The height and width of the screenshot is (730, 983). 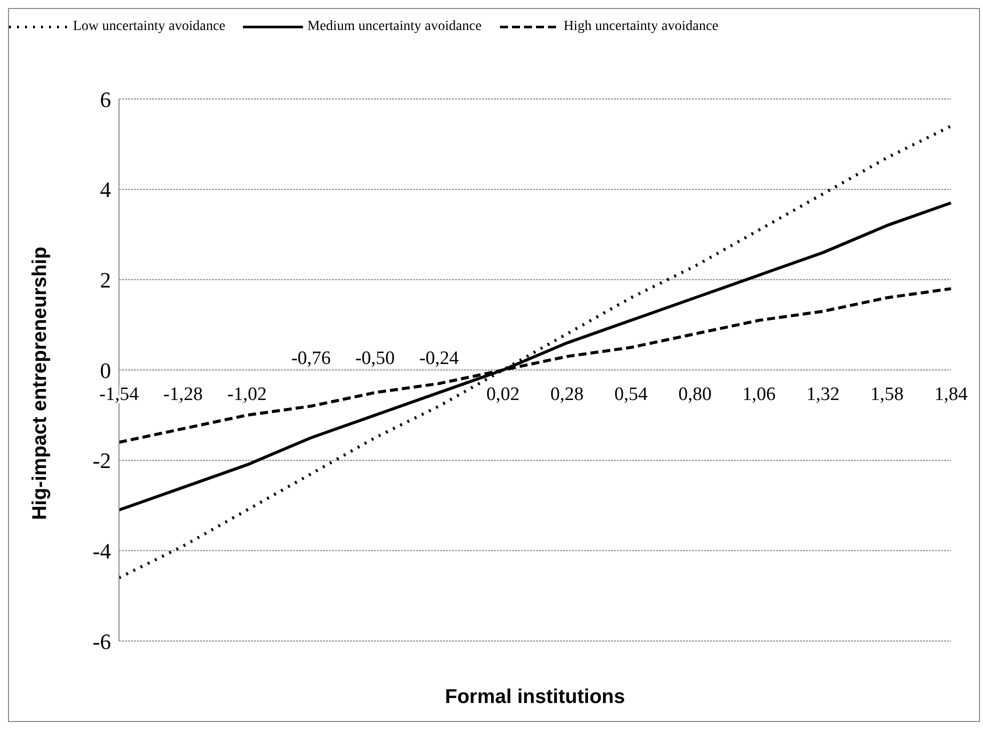 What do you see at coordinates (439, 358) in the screenshot?
I see `x-tick-label: -0,24` at bounding box center [439, 358].